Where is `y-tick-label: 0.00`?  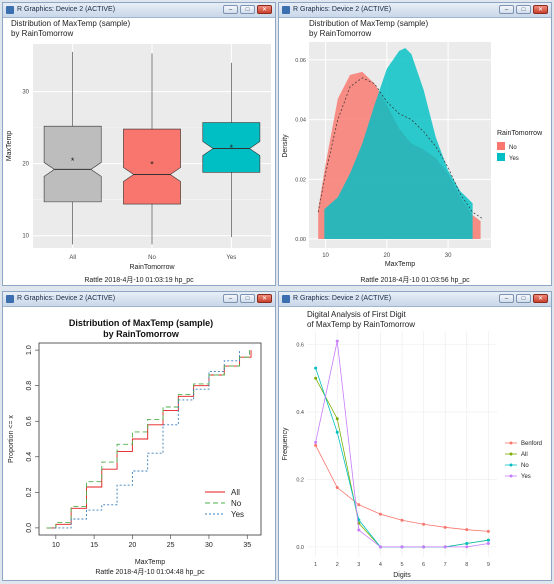 y-tick-label: 0.00 is located at coordinates (300, 240).